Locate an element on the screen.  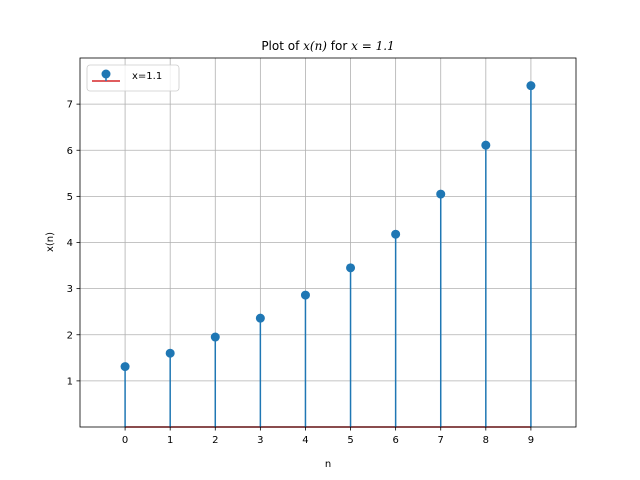
title-mid: for is located at coordinates (339, 46).